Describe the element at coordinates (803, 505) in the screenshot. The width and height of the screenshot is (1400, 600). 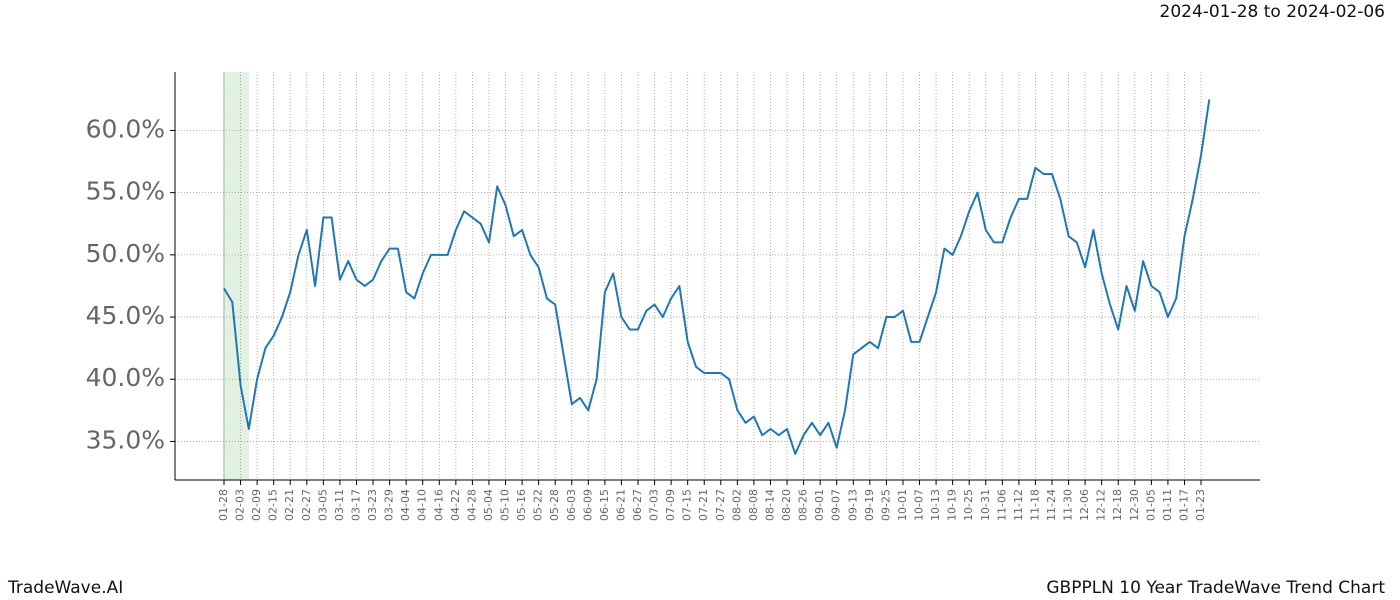
I see `x-tick-label: 08-26` at that location.